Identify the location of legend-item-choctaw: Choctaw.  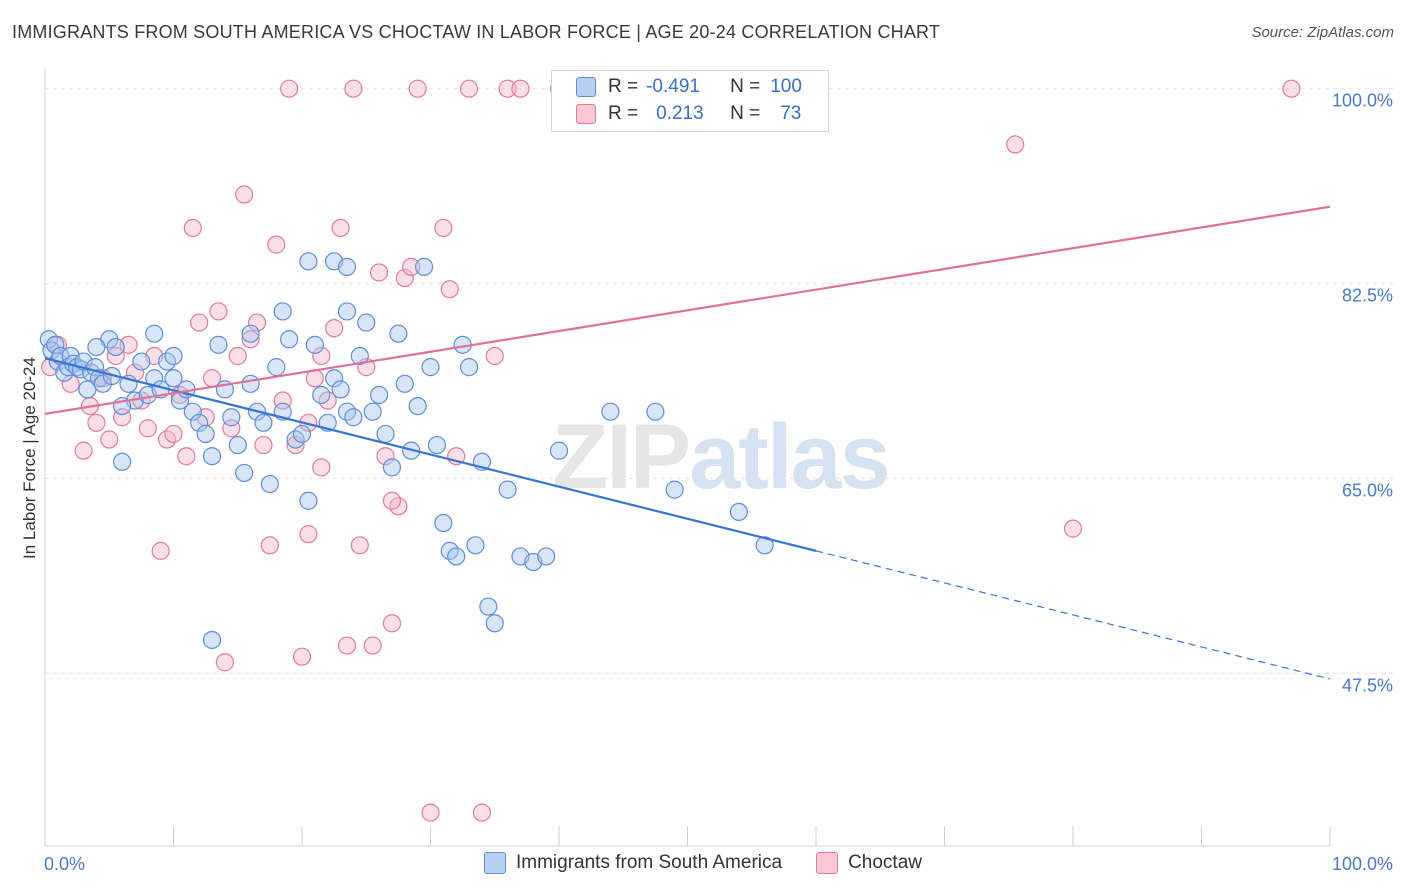
(869, 863).